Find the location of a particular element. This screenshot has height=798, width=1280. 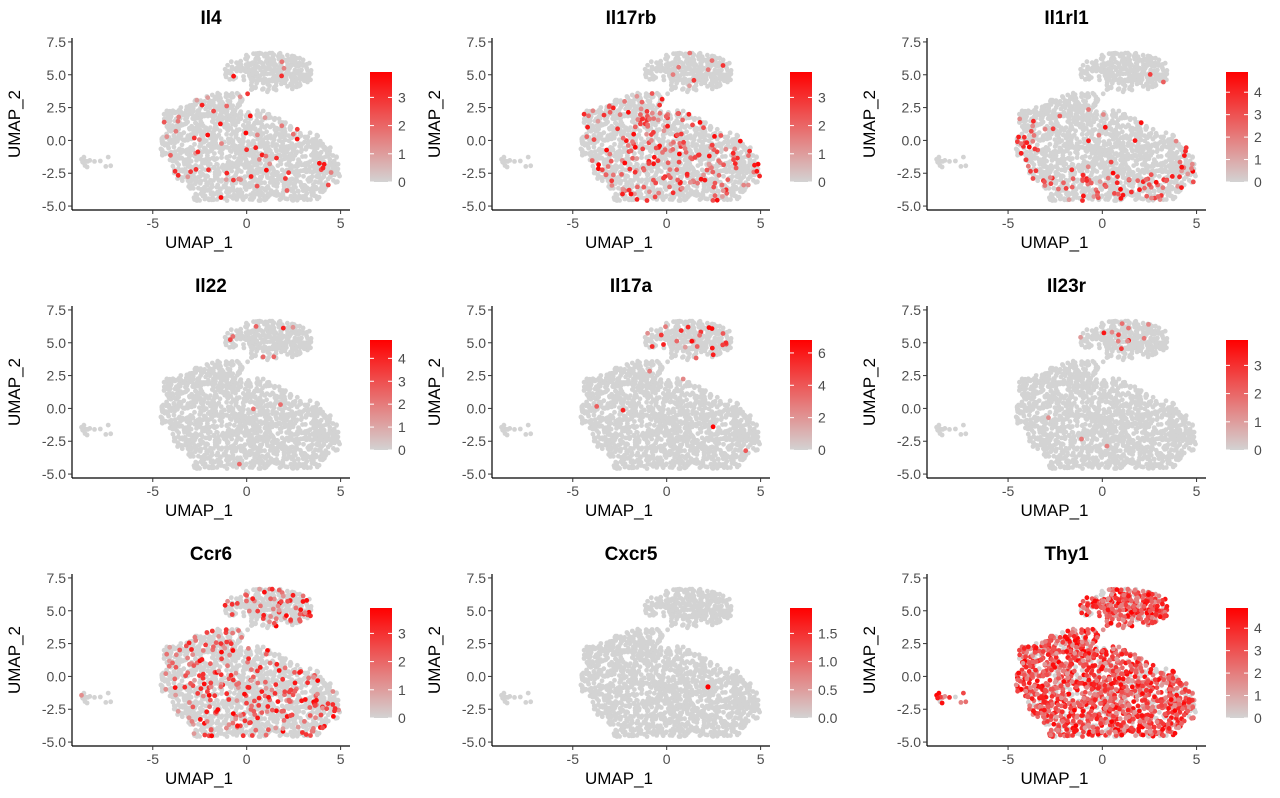

y-tick-label: 5.0 is located at coordinates (477, 75).